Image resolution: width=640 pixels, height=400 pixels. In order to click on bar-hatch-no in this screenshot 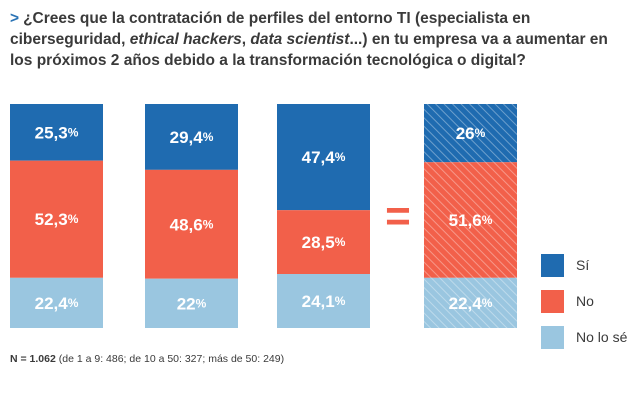, I will do `click(470, 220)`.